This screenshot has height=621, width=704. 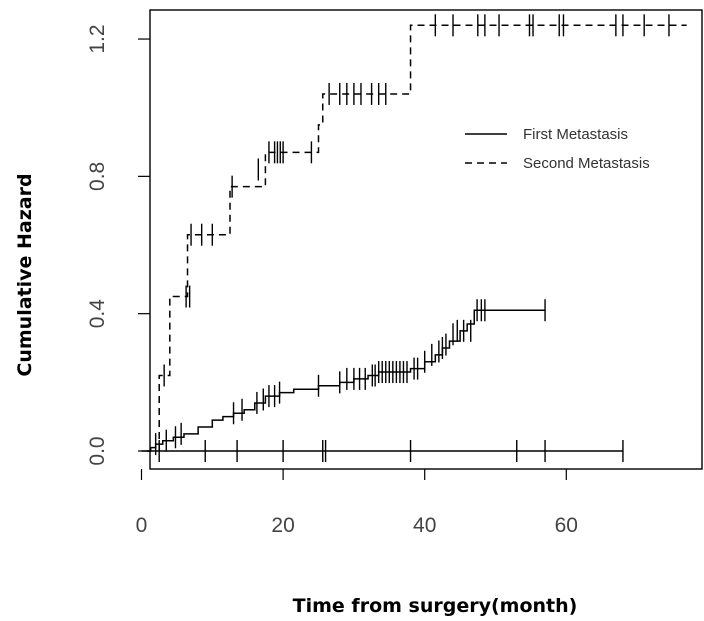 What do you see at coordinates (282, 525) in the screenshot?
I see `x-tick-label: 20` at bounding box center [282, 525].